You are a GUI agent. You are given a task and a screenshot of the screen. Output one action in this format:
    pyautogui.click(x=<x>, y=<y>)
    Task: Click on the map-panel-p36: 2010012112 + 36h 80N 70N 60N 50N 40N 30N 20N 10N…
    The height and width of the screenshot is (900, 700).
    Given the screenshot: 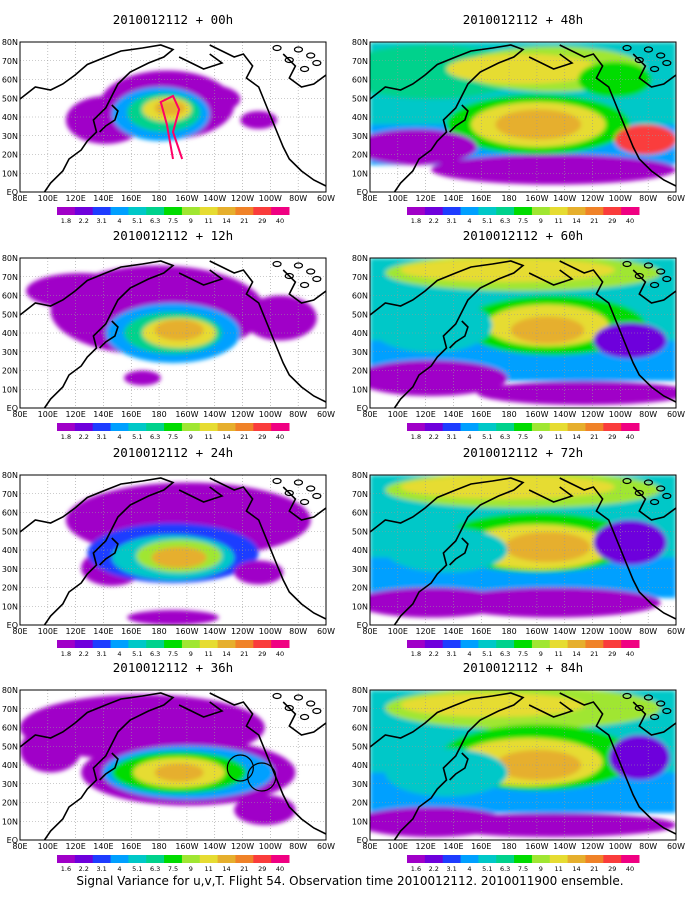 What is the action you would take?
    pyautogui.click(x=168, y=766)
    